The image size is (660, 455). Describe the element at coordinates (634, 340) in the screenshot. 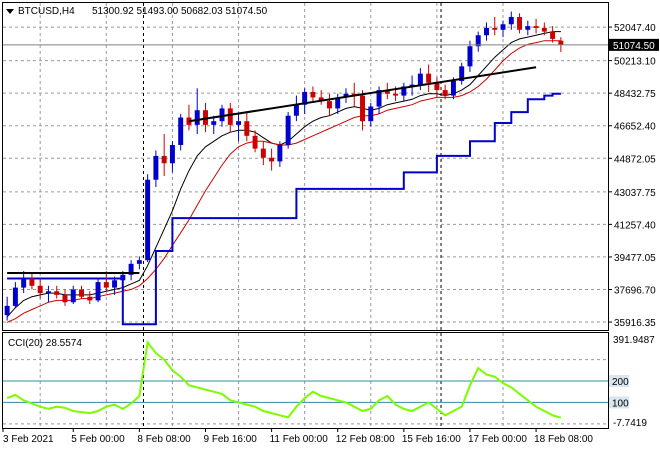

I see `cci-axis-top-label: 391.9487` at that location.